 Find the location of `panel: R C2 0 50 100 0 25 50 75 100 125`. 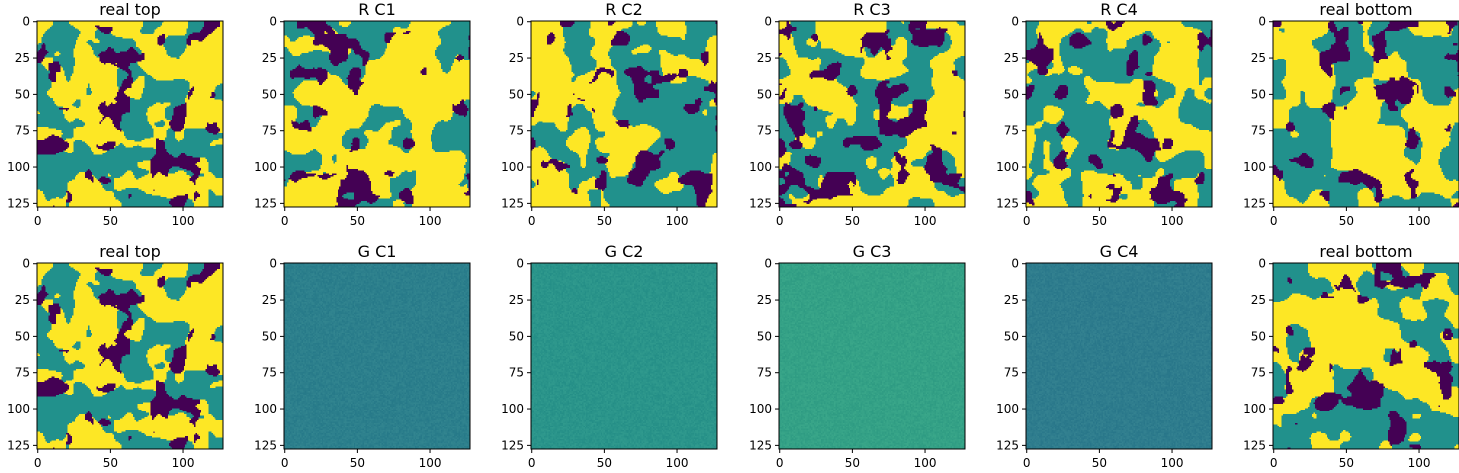

panel: R C2 0 50 100 0 25 50 75 100 125 is located at coordinates (609, 114).